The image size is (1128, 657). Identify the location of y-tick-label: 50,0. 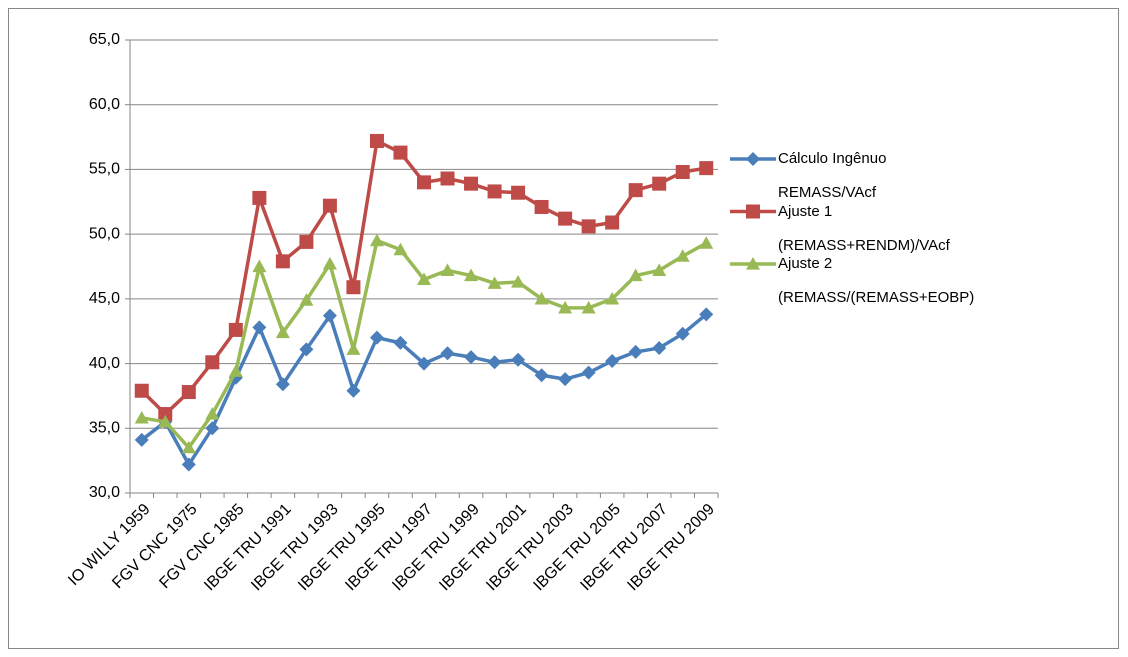
(104, 233).